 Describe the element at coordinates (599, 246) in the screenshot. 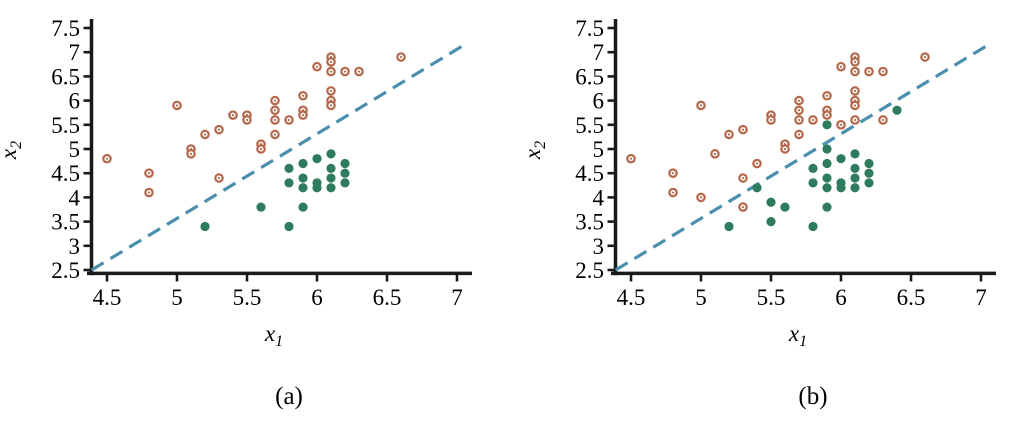

I see `y-tick-label: 3` at that location.